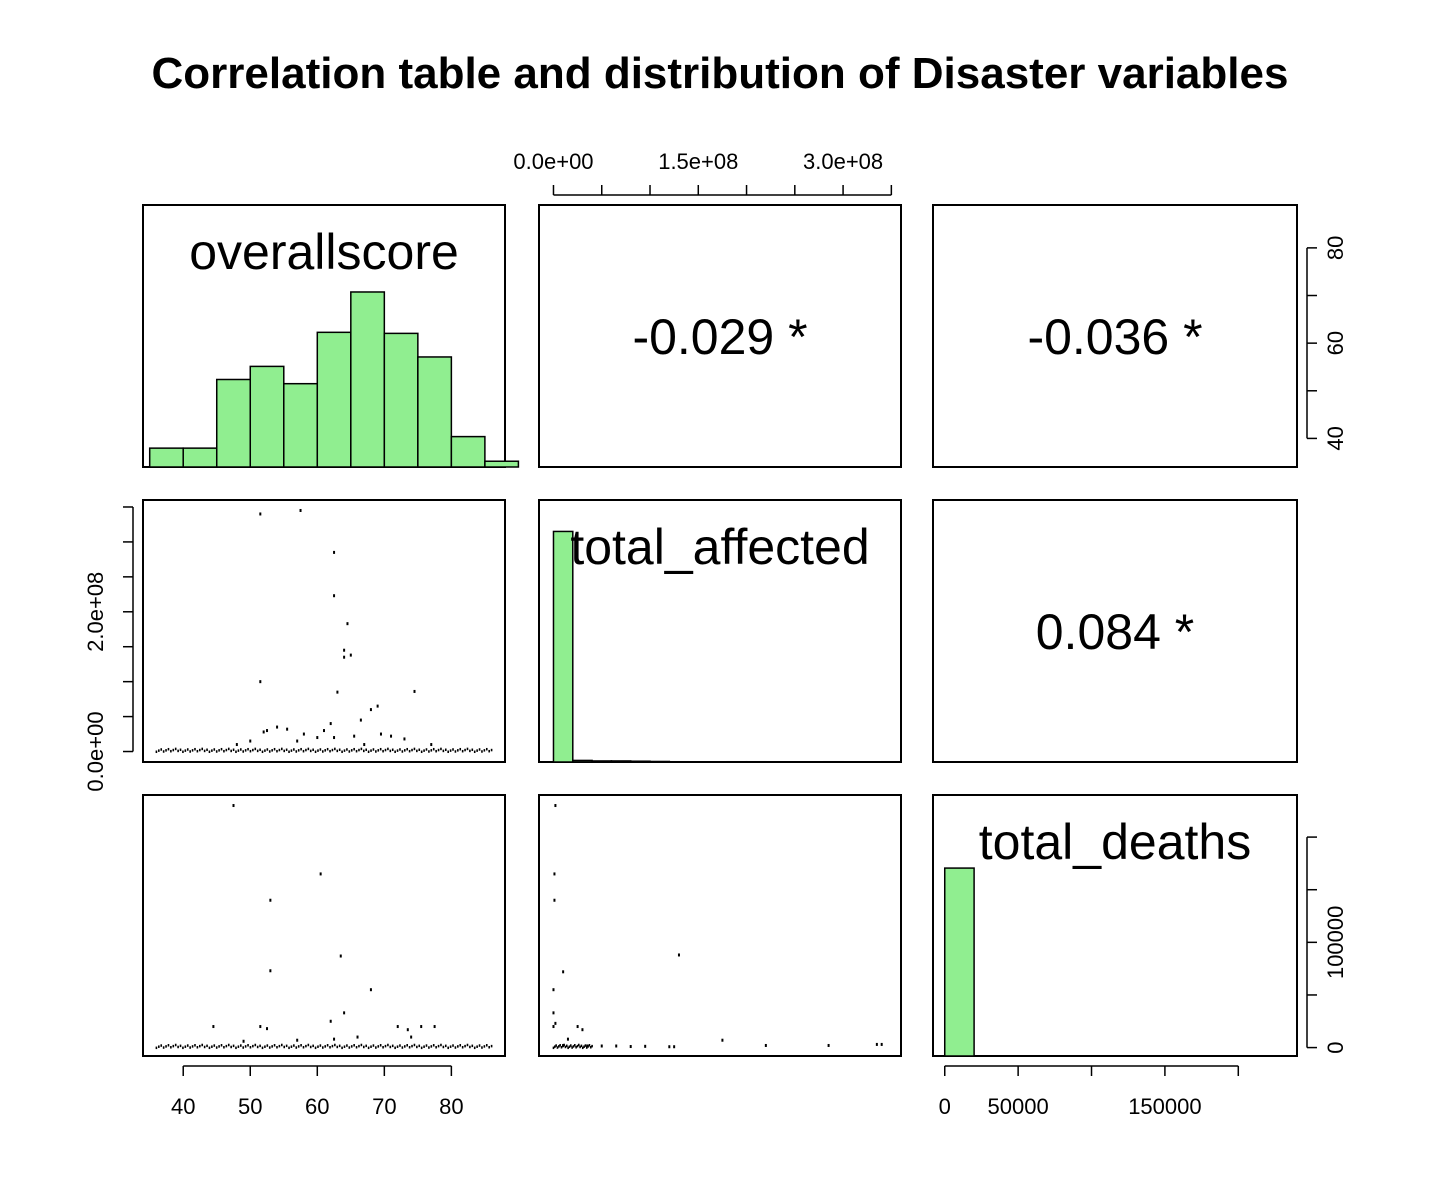 The image size is (1440, 1200). I want to click on tick-label: 80, so click(451, 1106).